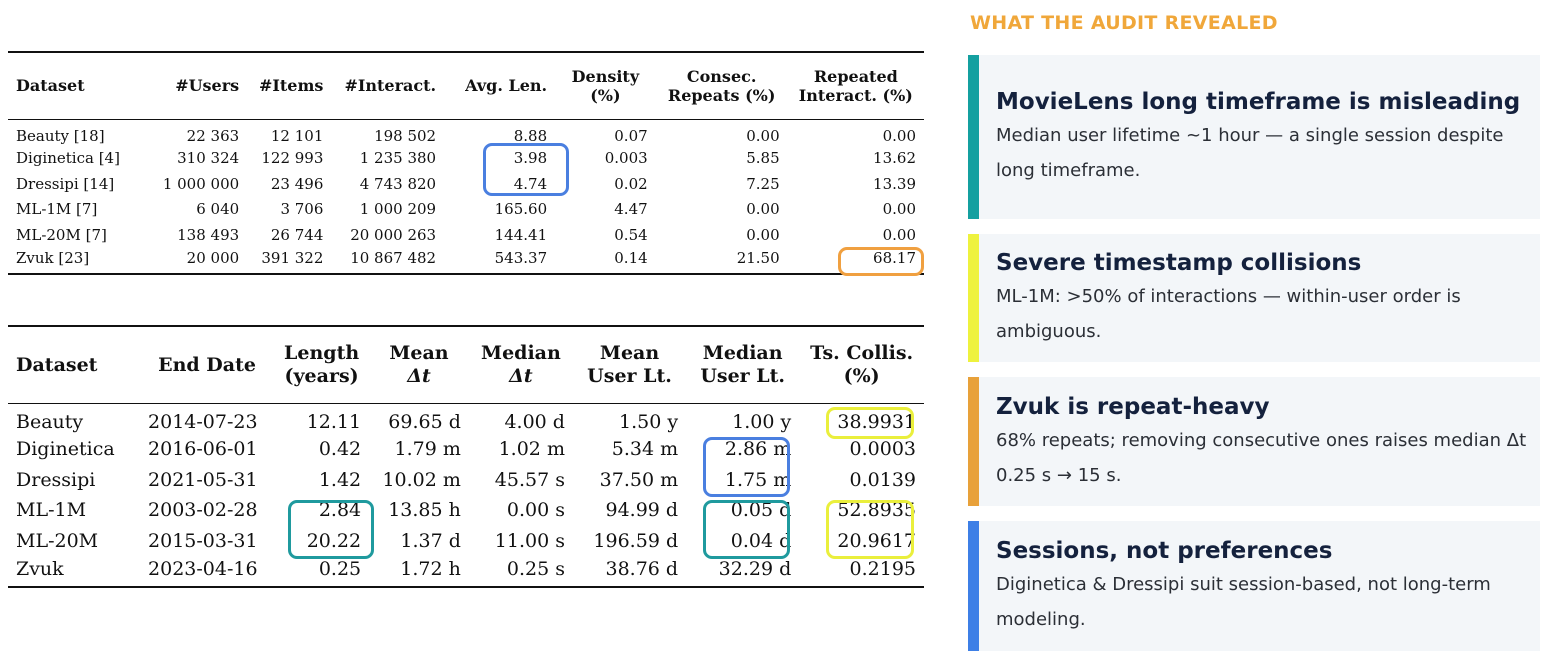 This screenshot has width=1560, height=668. Describe the element at coordinates (51, 510) in the screenshot. I see `table-cell: ML-1M` at that location.